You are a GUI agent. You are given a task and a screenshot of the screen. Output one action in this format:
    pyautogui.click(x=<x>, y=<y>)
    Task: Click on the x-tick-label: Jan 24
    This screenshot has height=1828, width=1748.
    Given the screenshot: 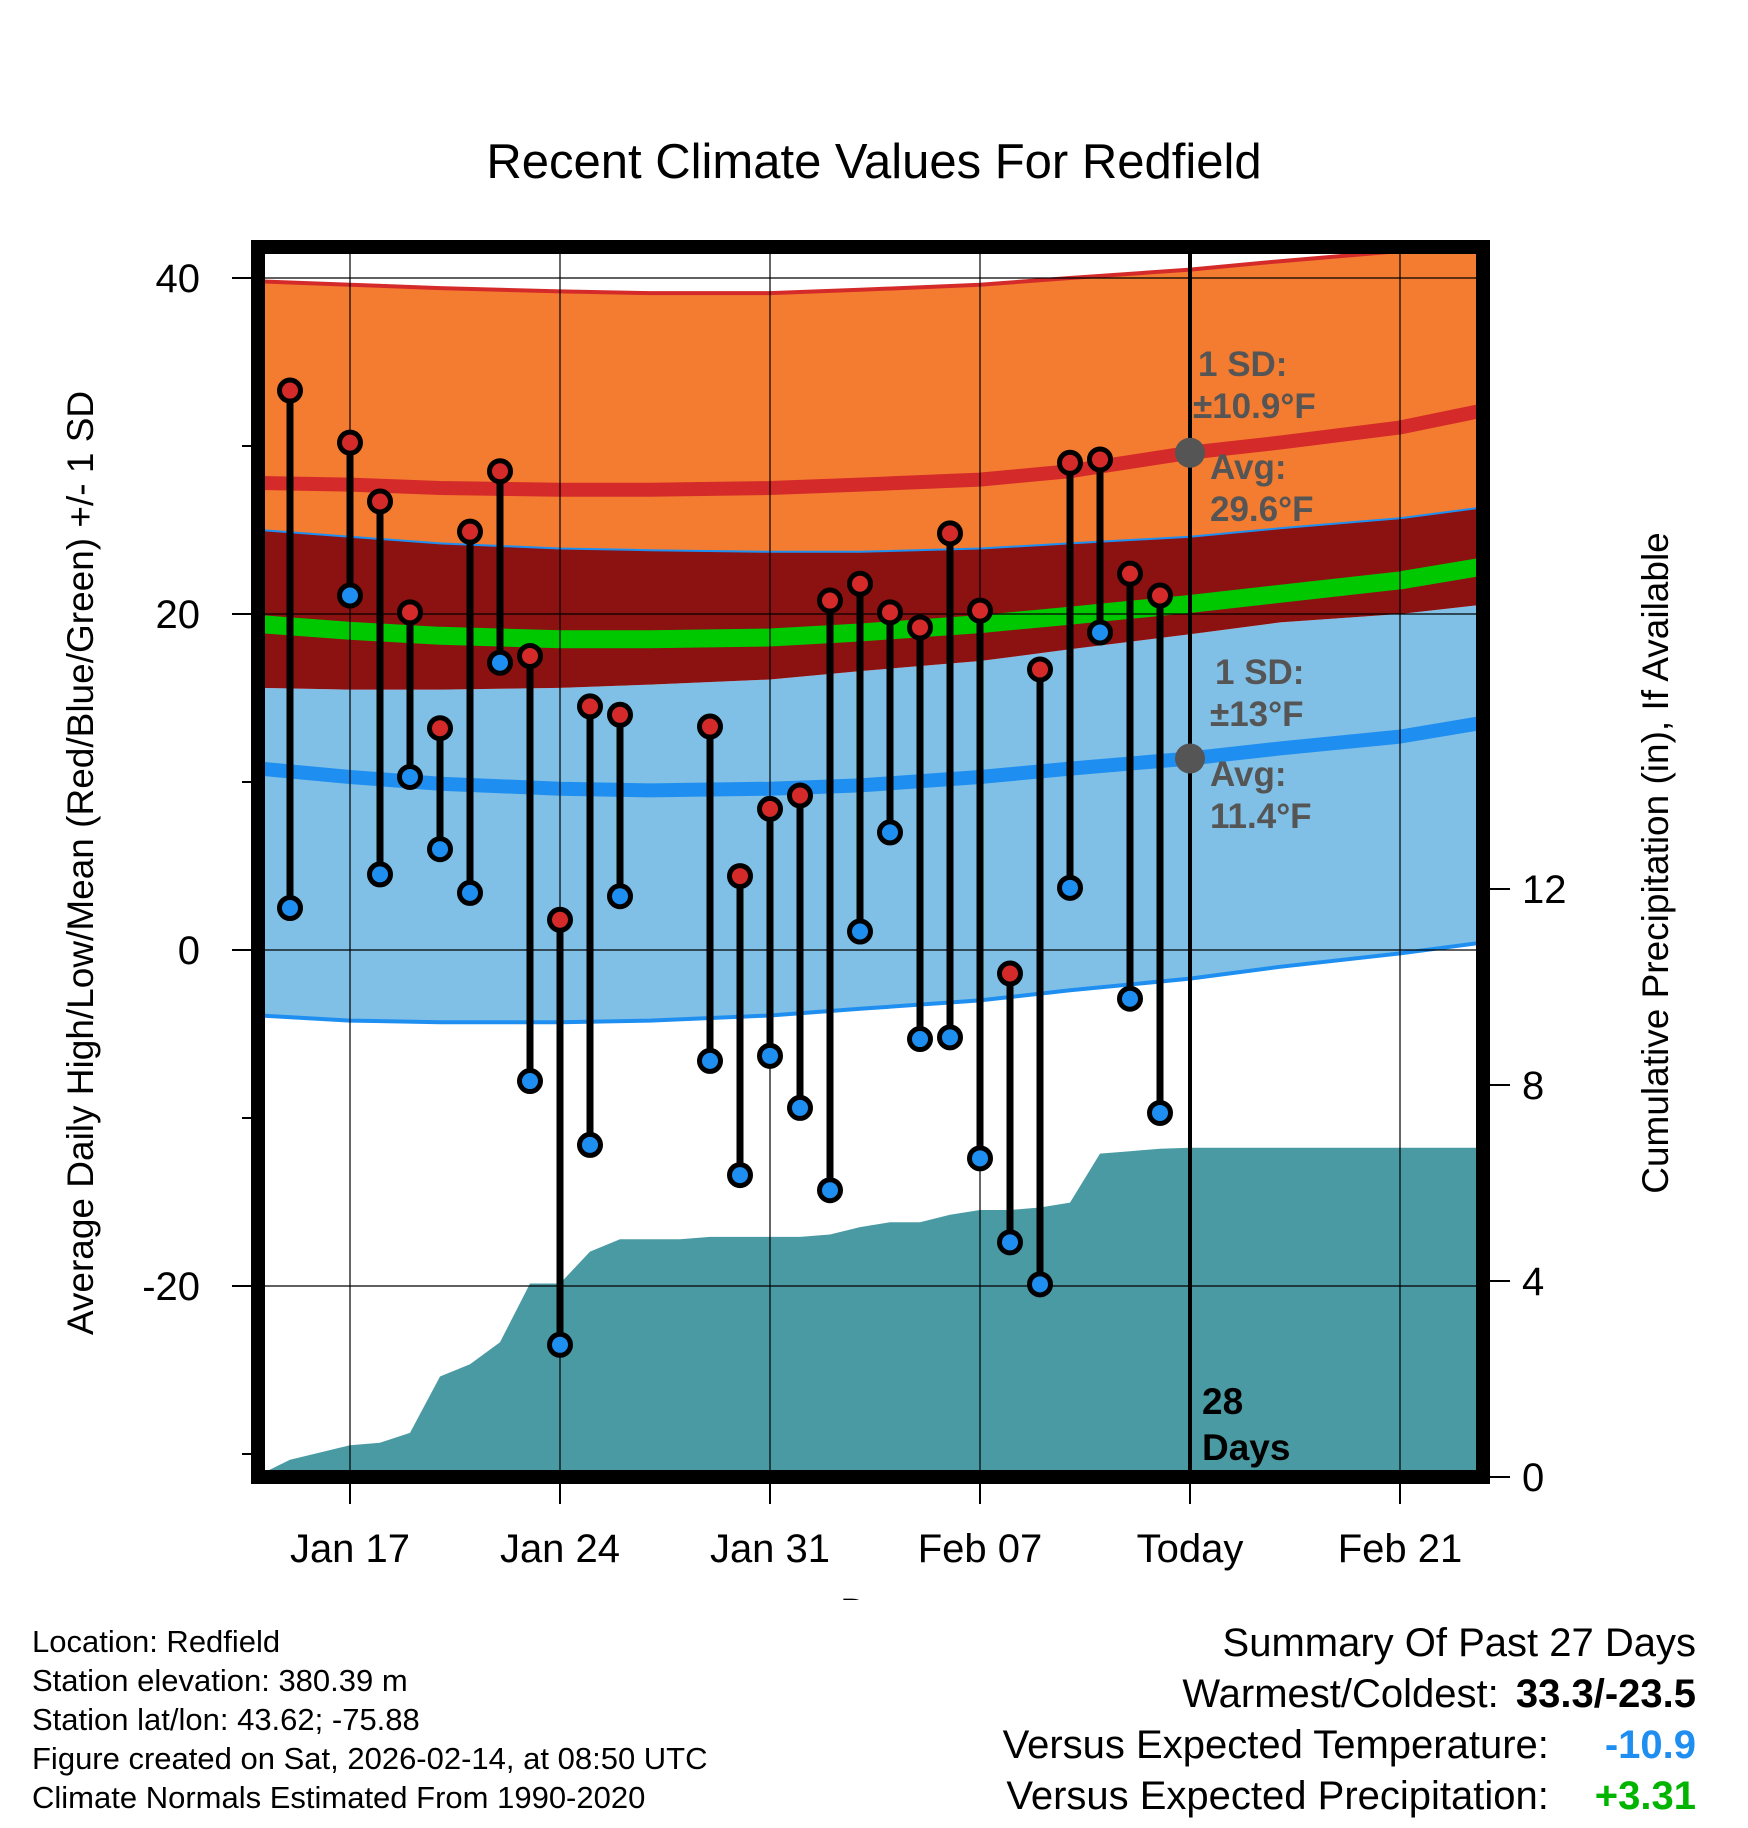 What is the action you would take?
    pyautogui.click(x=560, y=1549)
    